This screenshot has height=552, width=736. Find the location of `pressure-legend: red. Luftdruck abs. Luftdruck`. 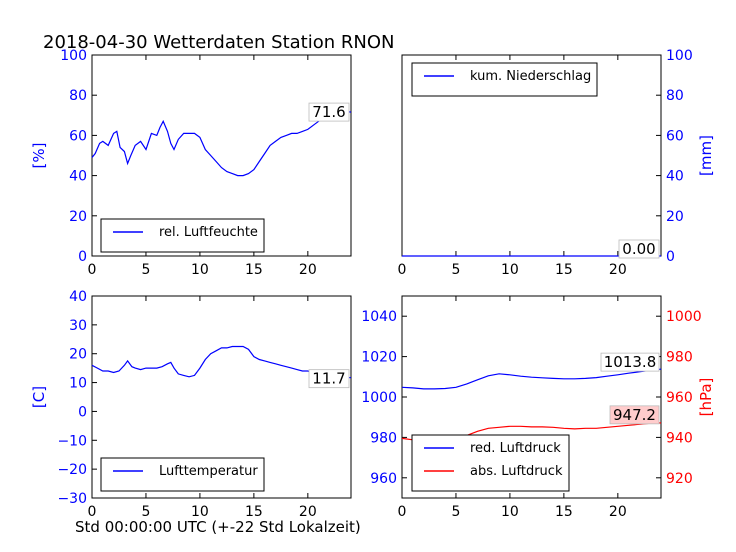

pressure-legend: red. Luftdruck abs. Luftdruck is located at coordinates (490, 463).